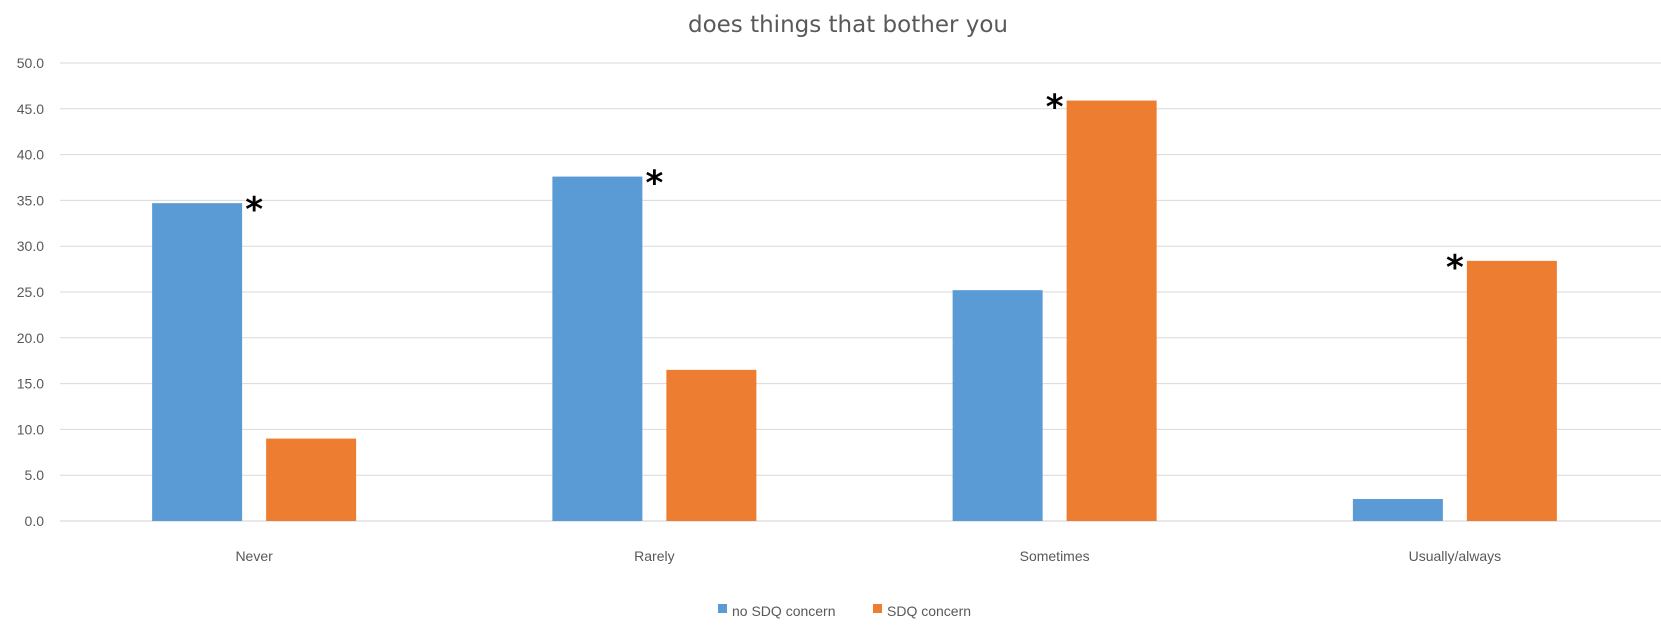 Image resolution: width=1661 pixels, height=625 pixels. I want to click on x-category-label: Never, so click(254, 556).